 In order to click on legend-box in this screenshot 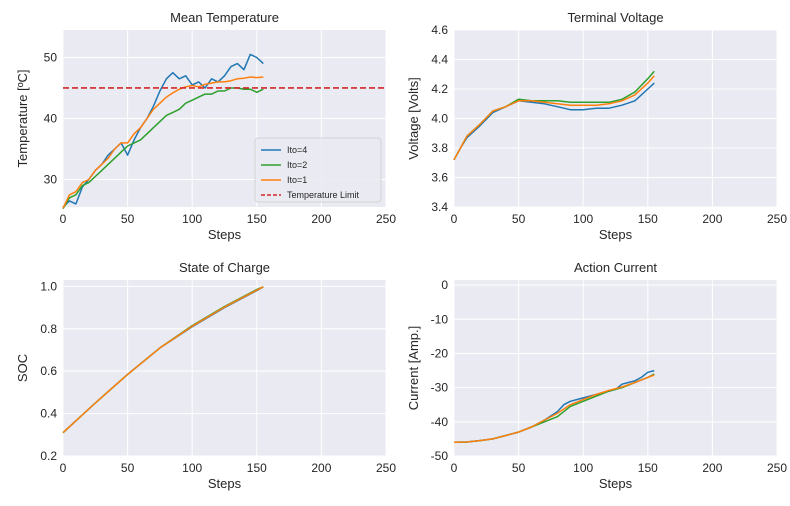, I will do `click(318, 170)`.